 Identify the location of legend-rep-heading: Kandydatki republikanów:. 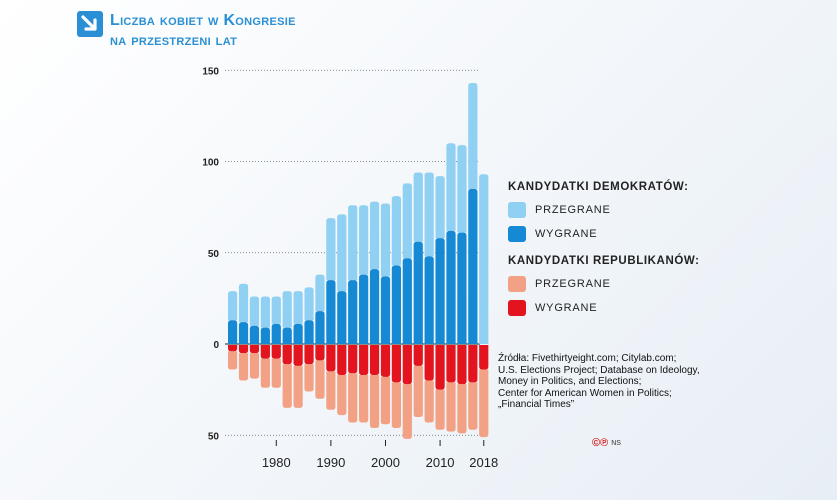
(604, 261).